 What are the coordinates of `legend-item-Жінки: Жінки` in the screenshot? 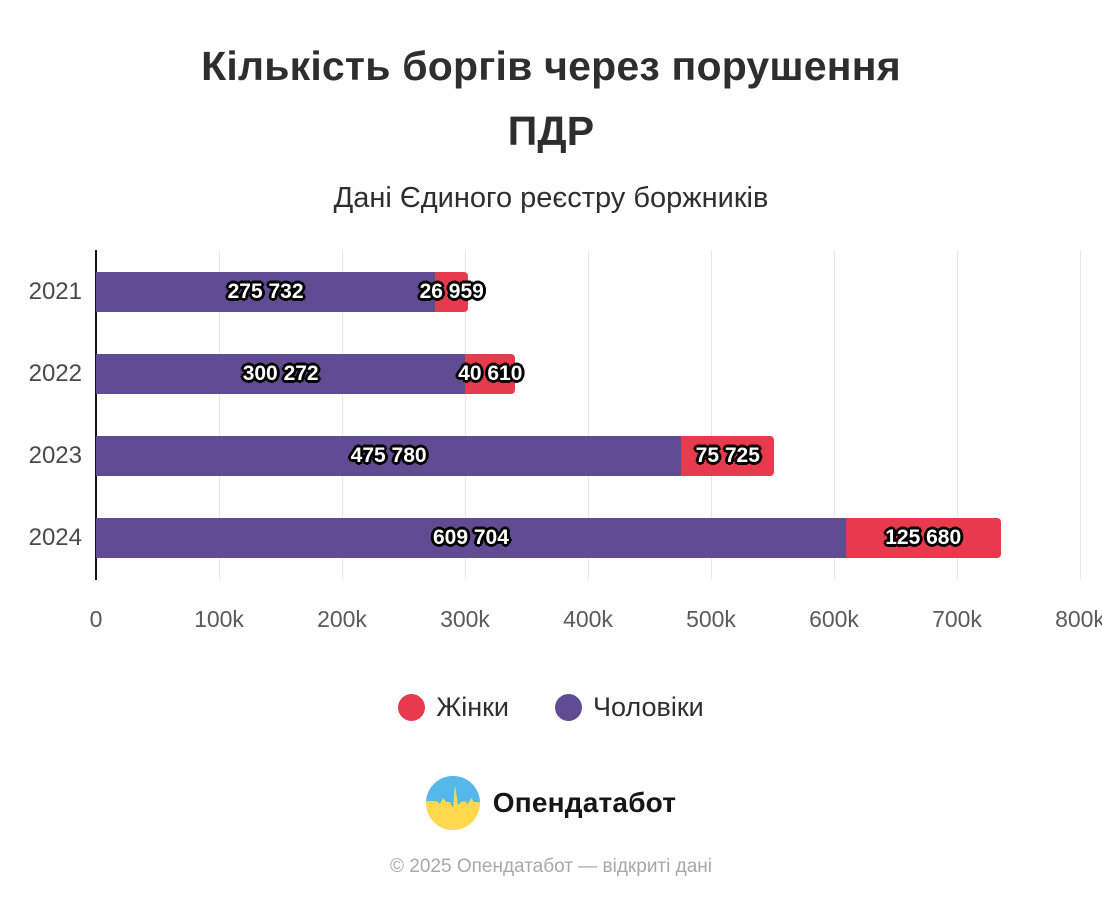 It's located at (453, 707).